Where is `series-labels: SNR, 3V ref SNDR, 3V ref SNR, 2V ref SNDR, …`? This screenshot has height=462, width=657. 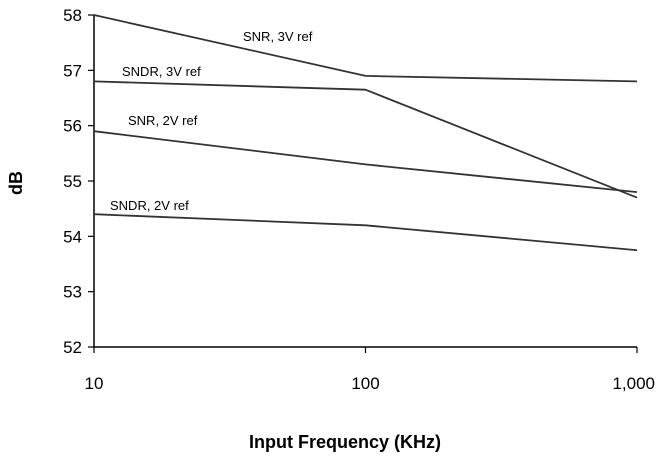 series-labels: SNR, 3V ref SNDR, 3V ref SNR, 2V ref SNDR, … is located at coordinates (211, 121).